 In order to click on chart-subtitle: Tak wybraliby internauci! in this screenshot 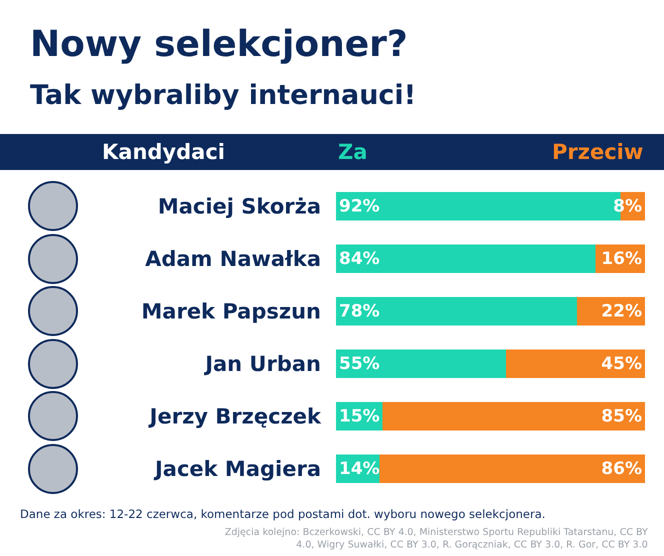, I will do `click(223, 95)`.